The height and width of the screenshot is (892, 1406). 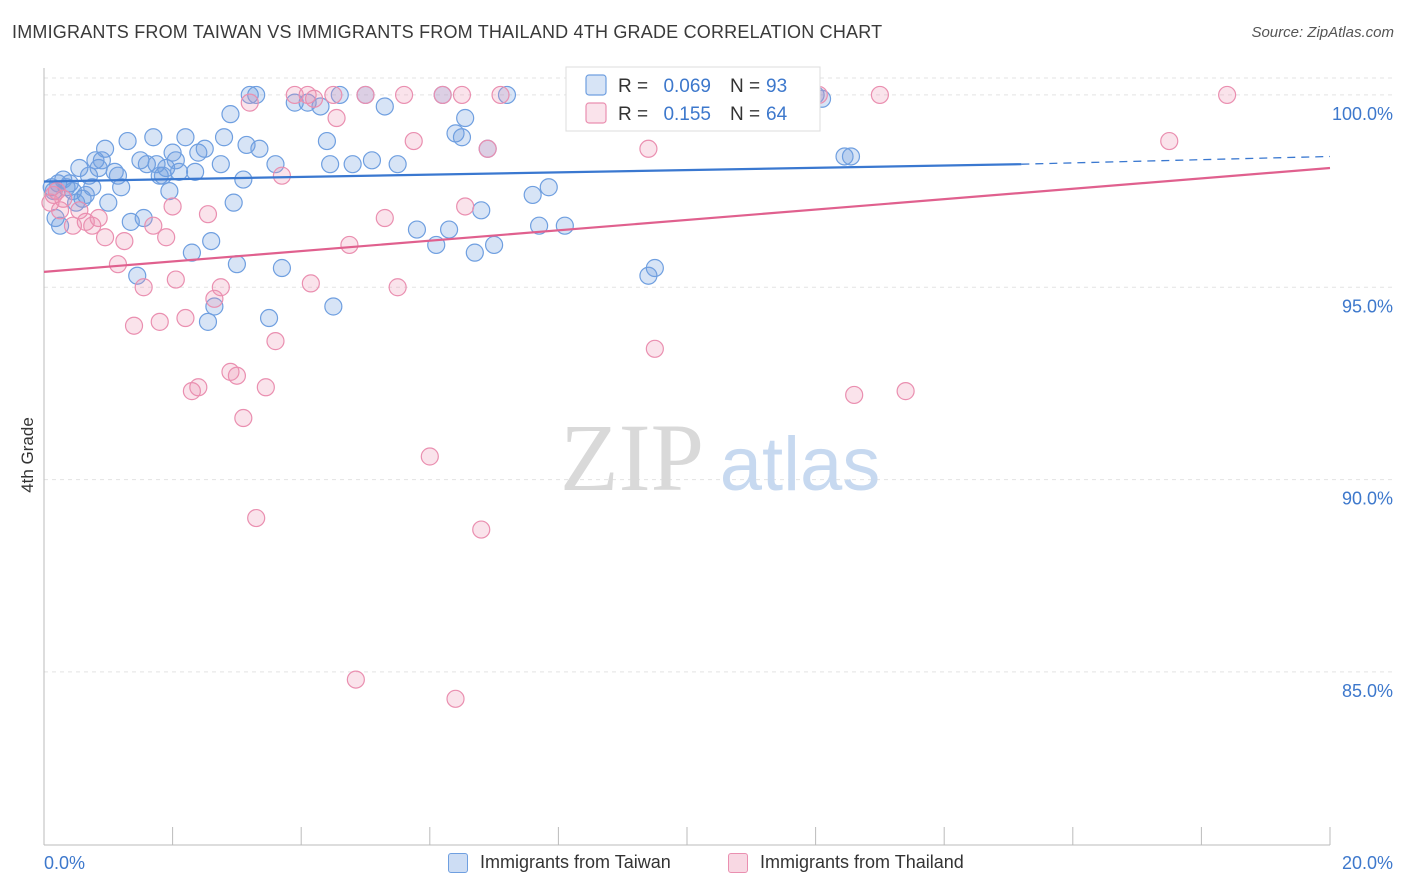 I want to click on legend-n-value: 93, so click(x=776, y=86).